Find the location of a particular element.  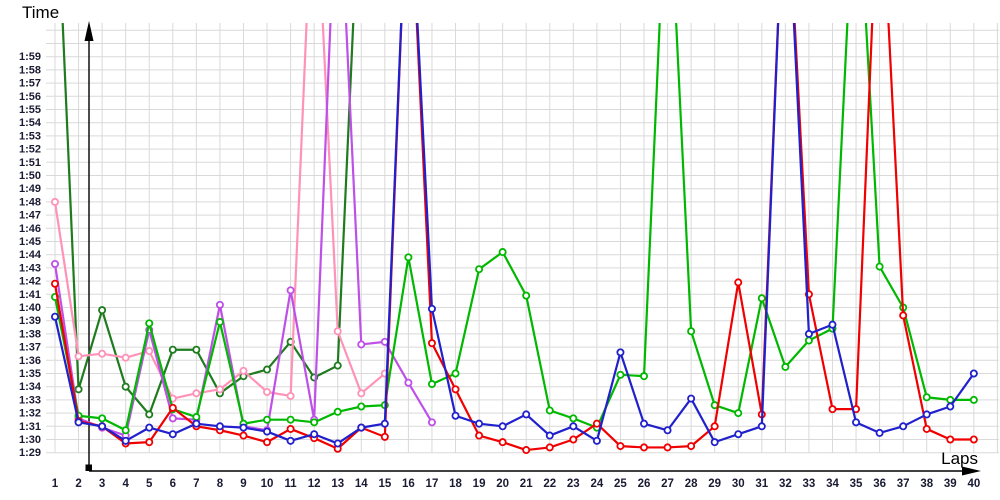

svg-text: 34 is located at coordinates (832, 484).